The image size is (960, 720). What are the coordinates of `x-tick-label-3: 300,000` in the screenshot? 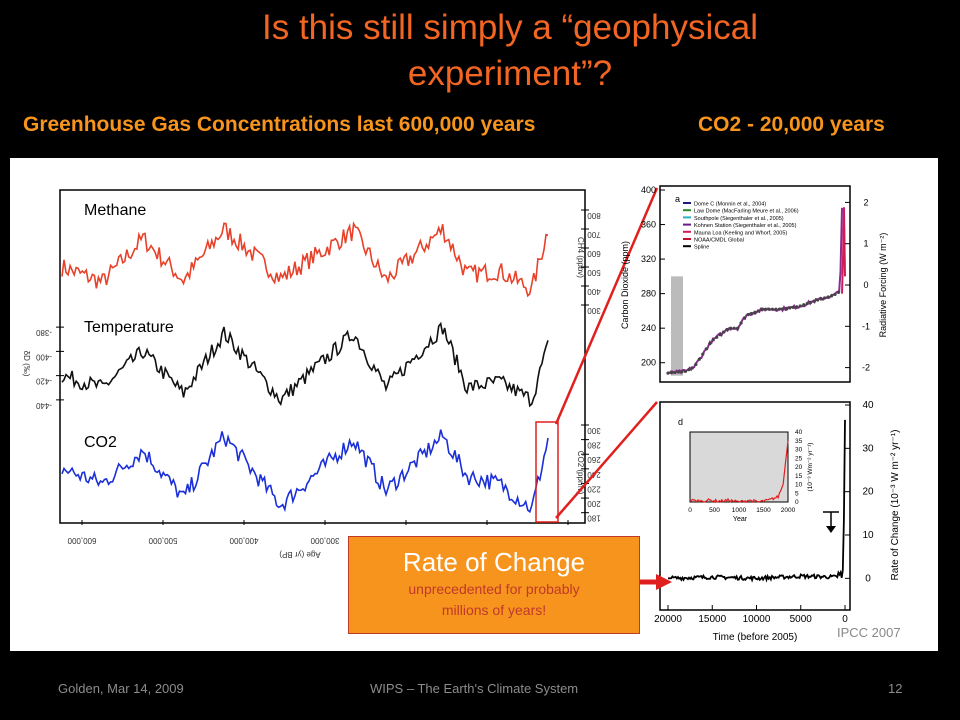 It's located at (324, 540).